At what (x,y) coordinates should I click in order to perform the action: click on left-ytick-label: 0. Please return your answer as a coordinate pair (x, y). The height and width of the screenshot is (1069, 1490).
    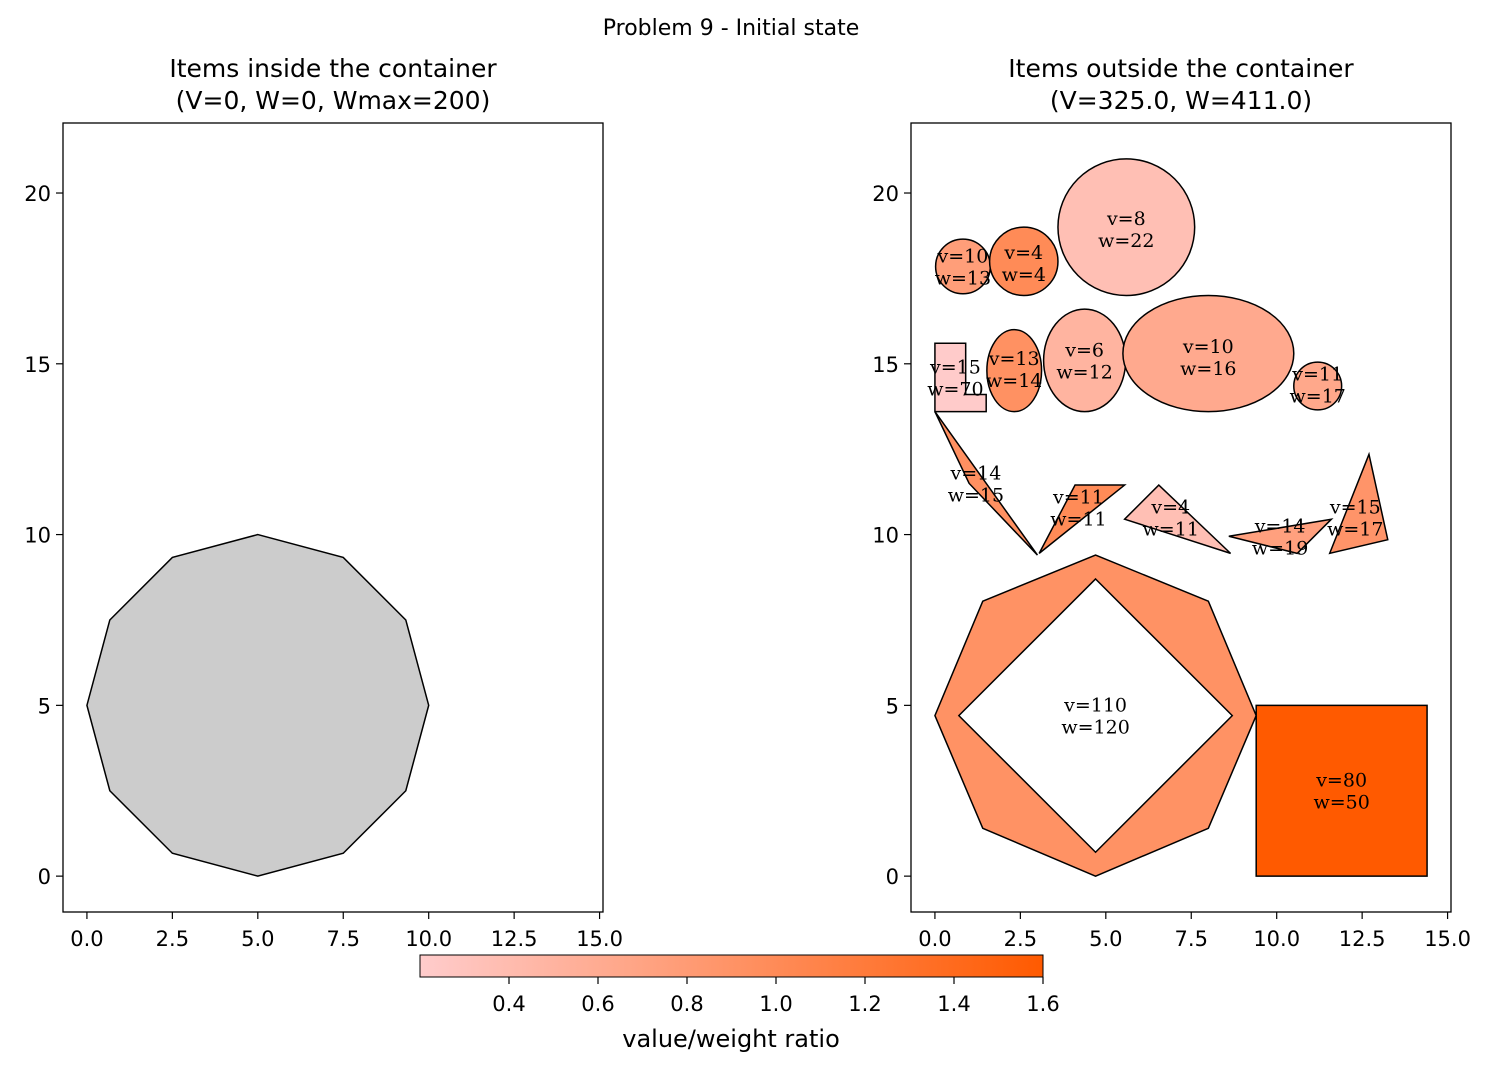
    Looking at the image, I should click on (44, 877).